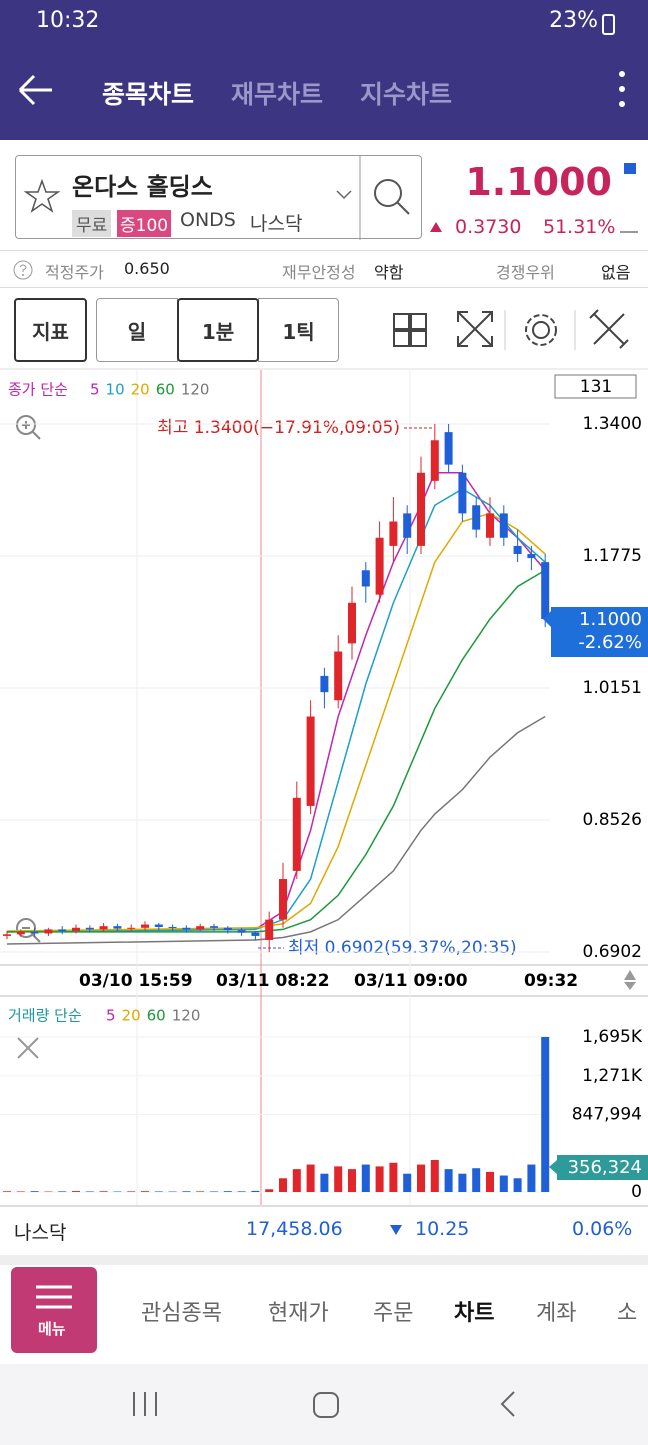  What do you see at coordinates (630, 975) in the screenshot?
I see `scroll-up` at bounding box center [630, 975].